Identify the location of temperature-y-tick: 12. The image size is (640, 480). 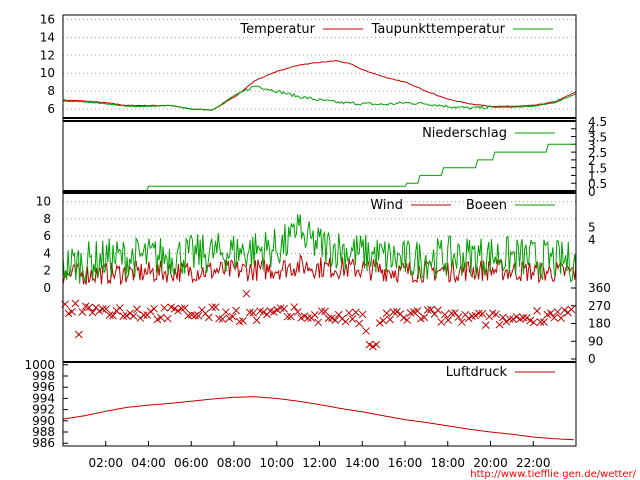
(47, 55).